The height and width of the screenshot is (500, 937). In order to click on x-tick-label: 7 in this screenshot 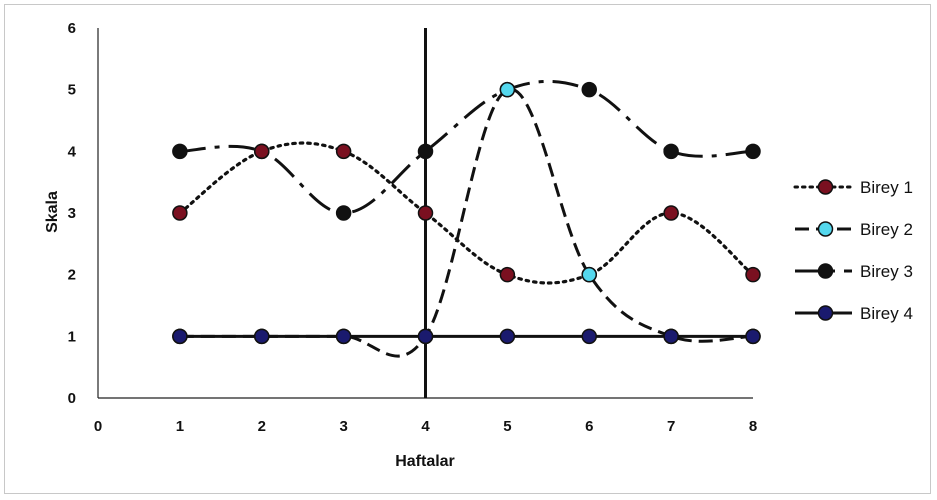, I will do `click(671, 426)`.